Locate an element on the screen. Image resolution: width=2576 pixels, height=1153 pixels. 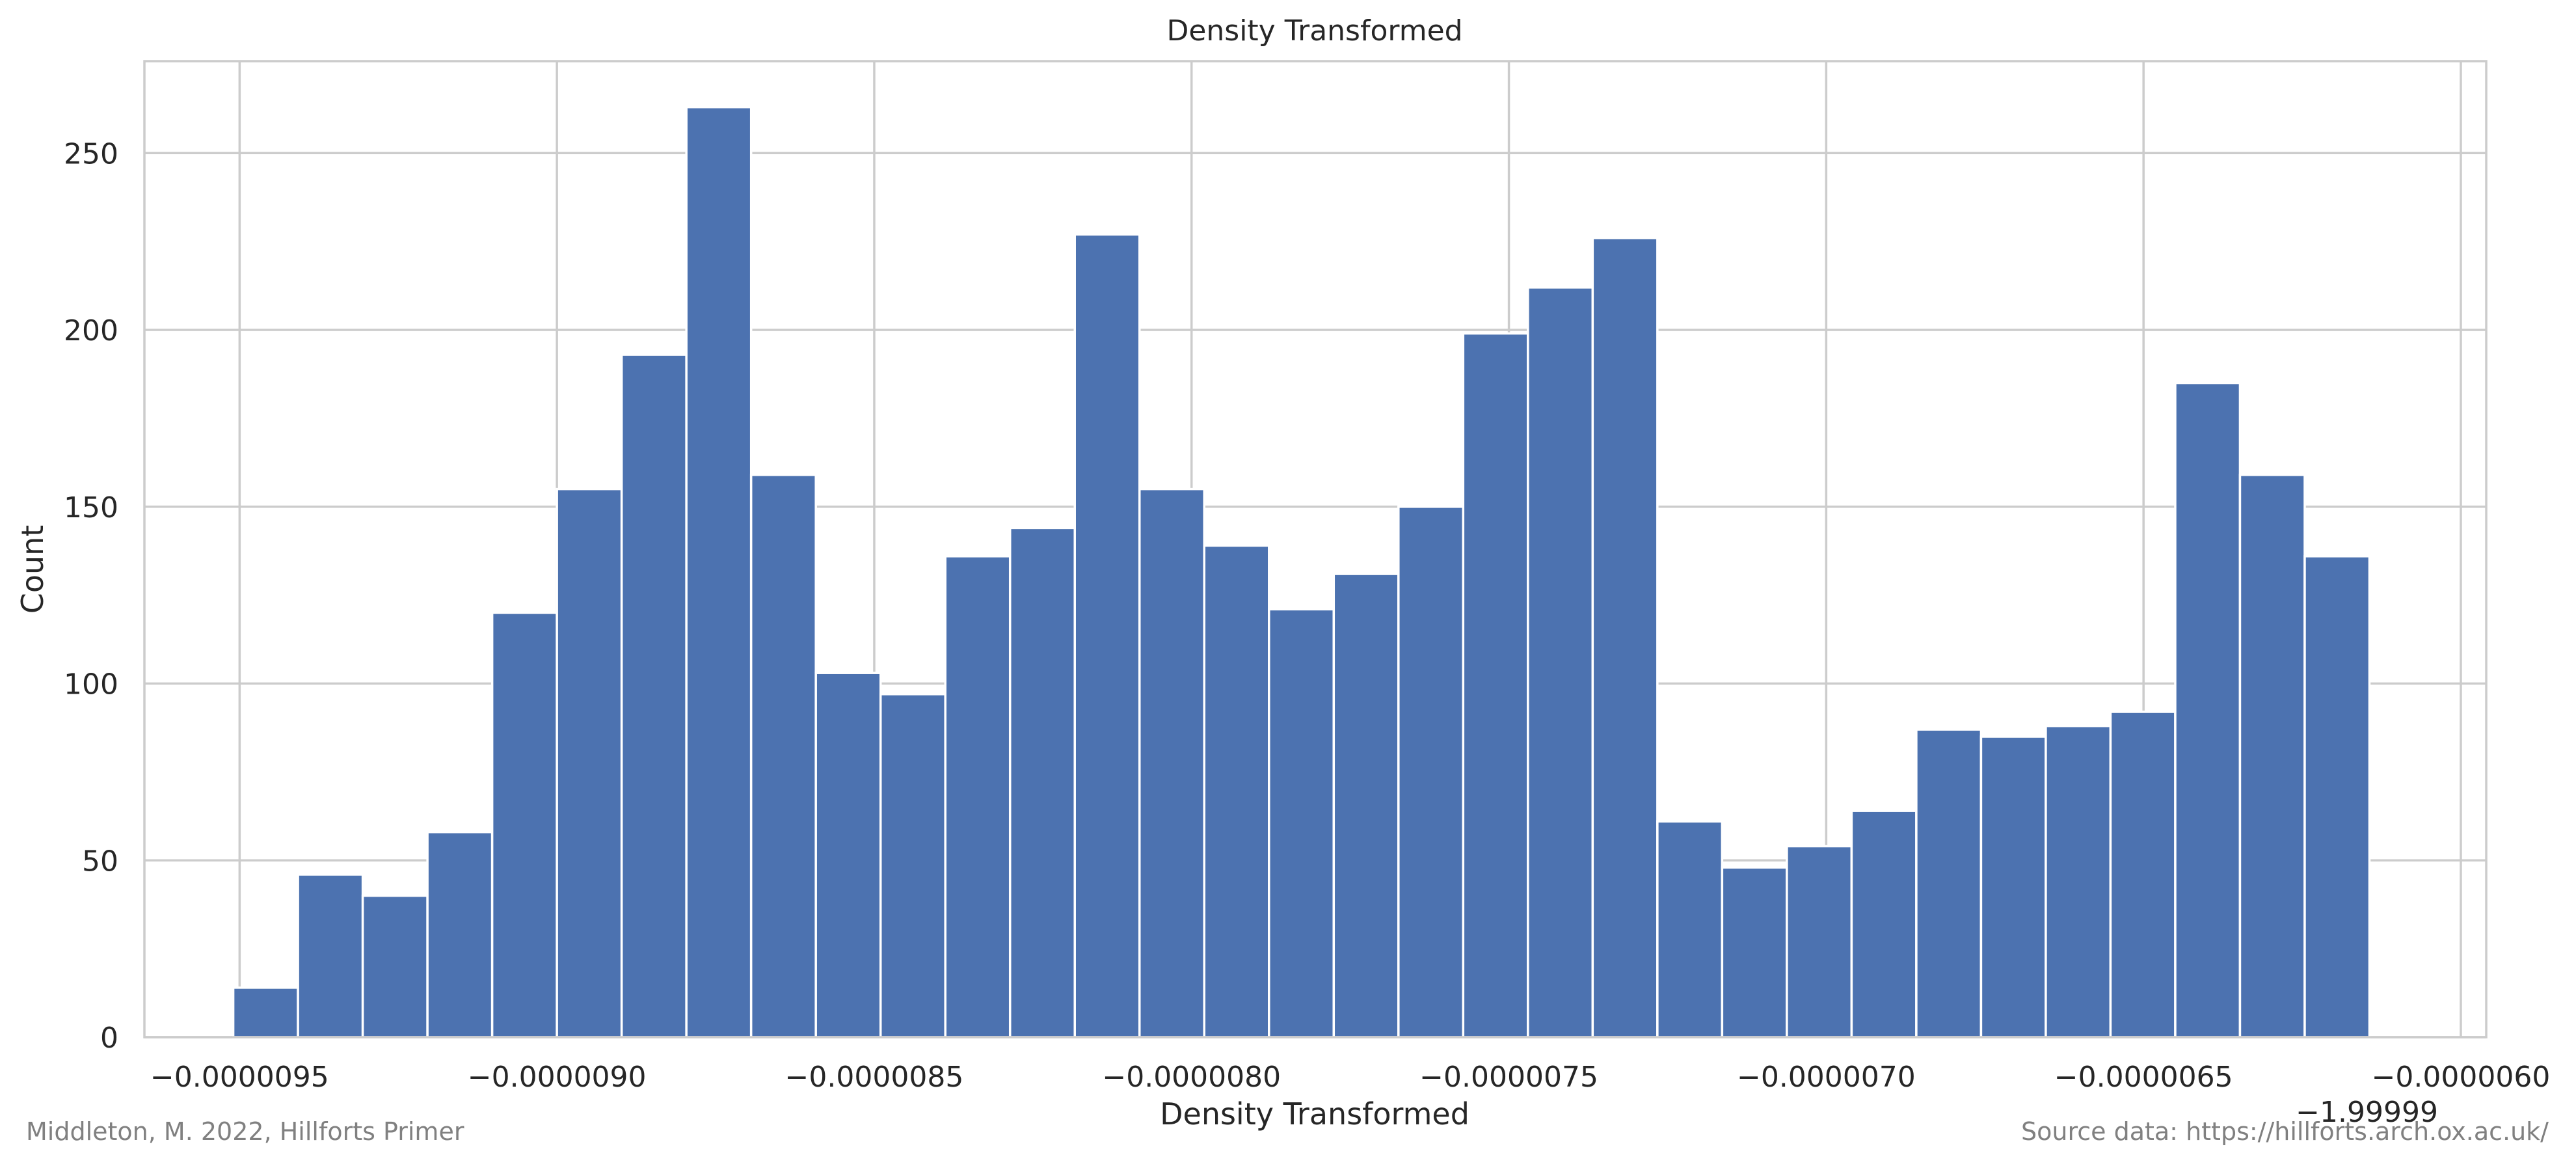
y-tick-label: 0 is located at coordinates (109, 1039).